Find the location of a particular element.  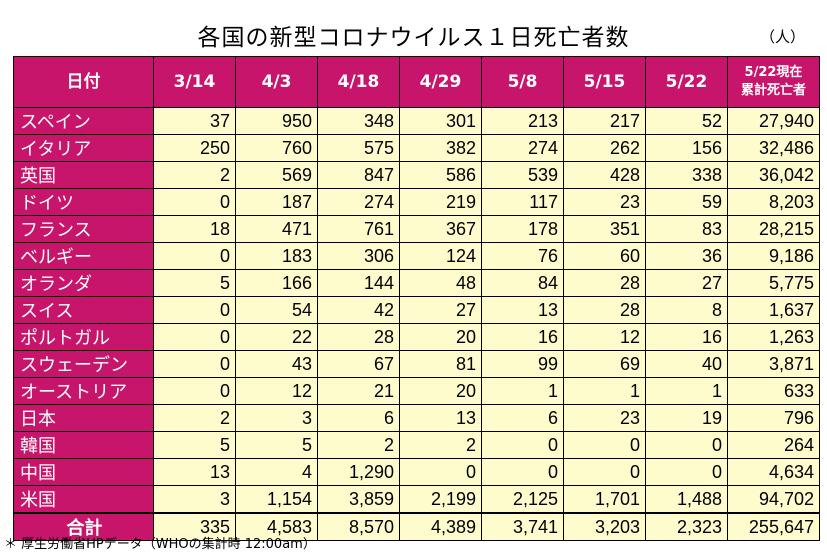

daily-deaths-cell: 1,701 is located at coordinates (604, 499).